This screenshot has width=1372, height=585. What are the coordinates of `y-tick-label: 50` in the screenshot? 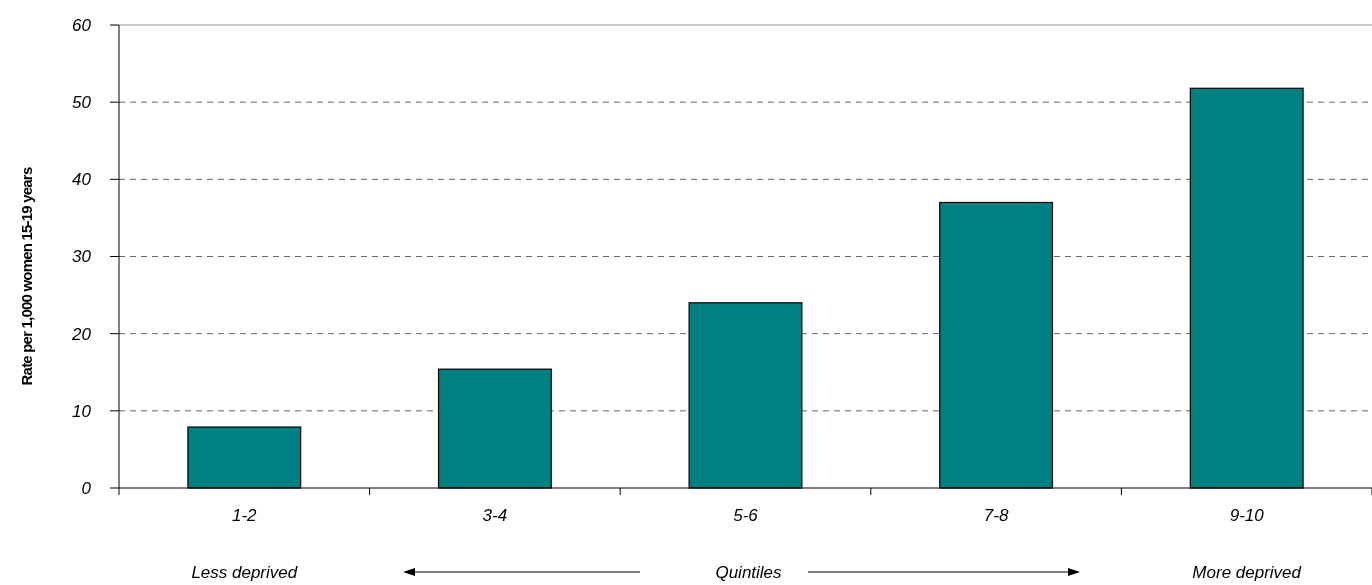 It's located at (82, 103).